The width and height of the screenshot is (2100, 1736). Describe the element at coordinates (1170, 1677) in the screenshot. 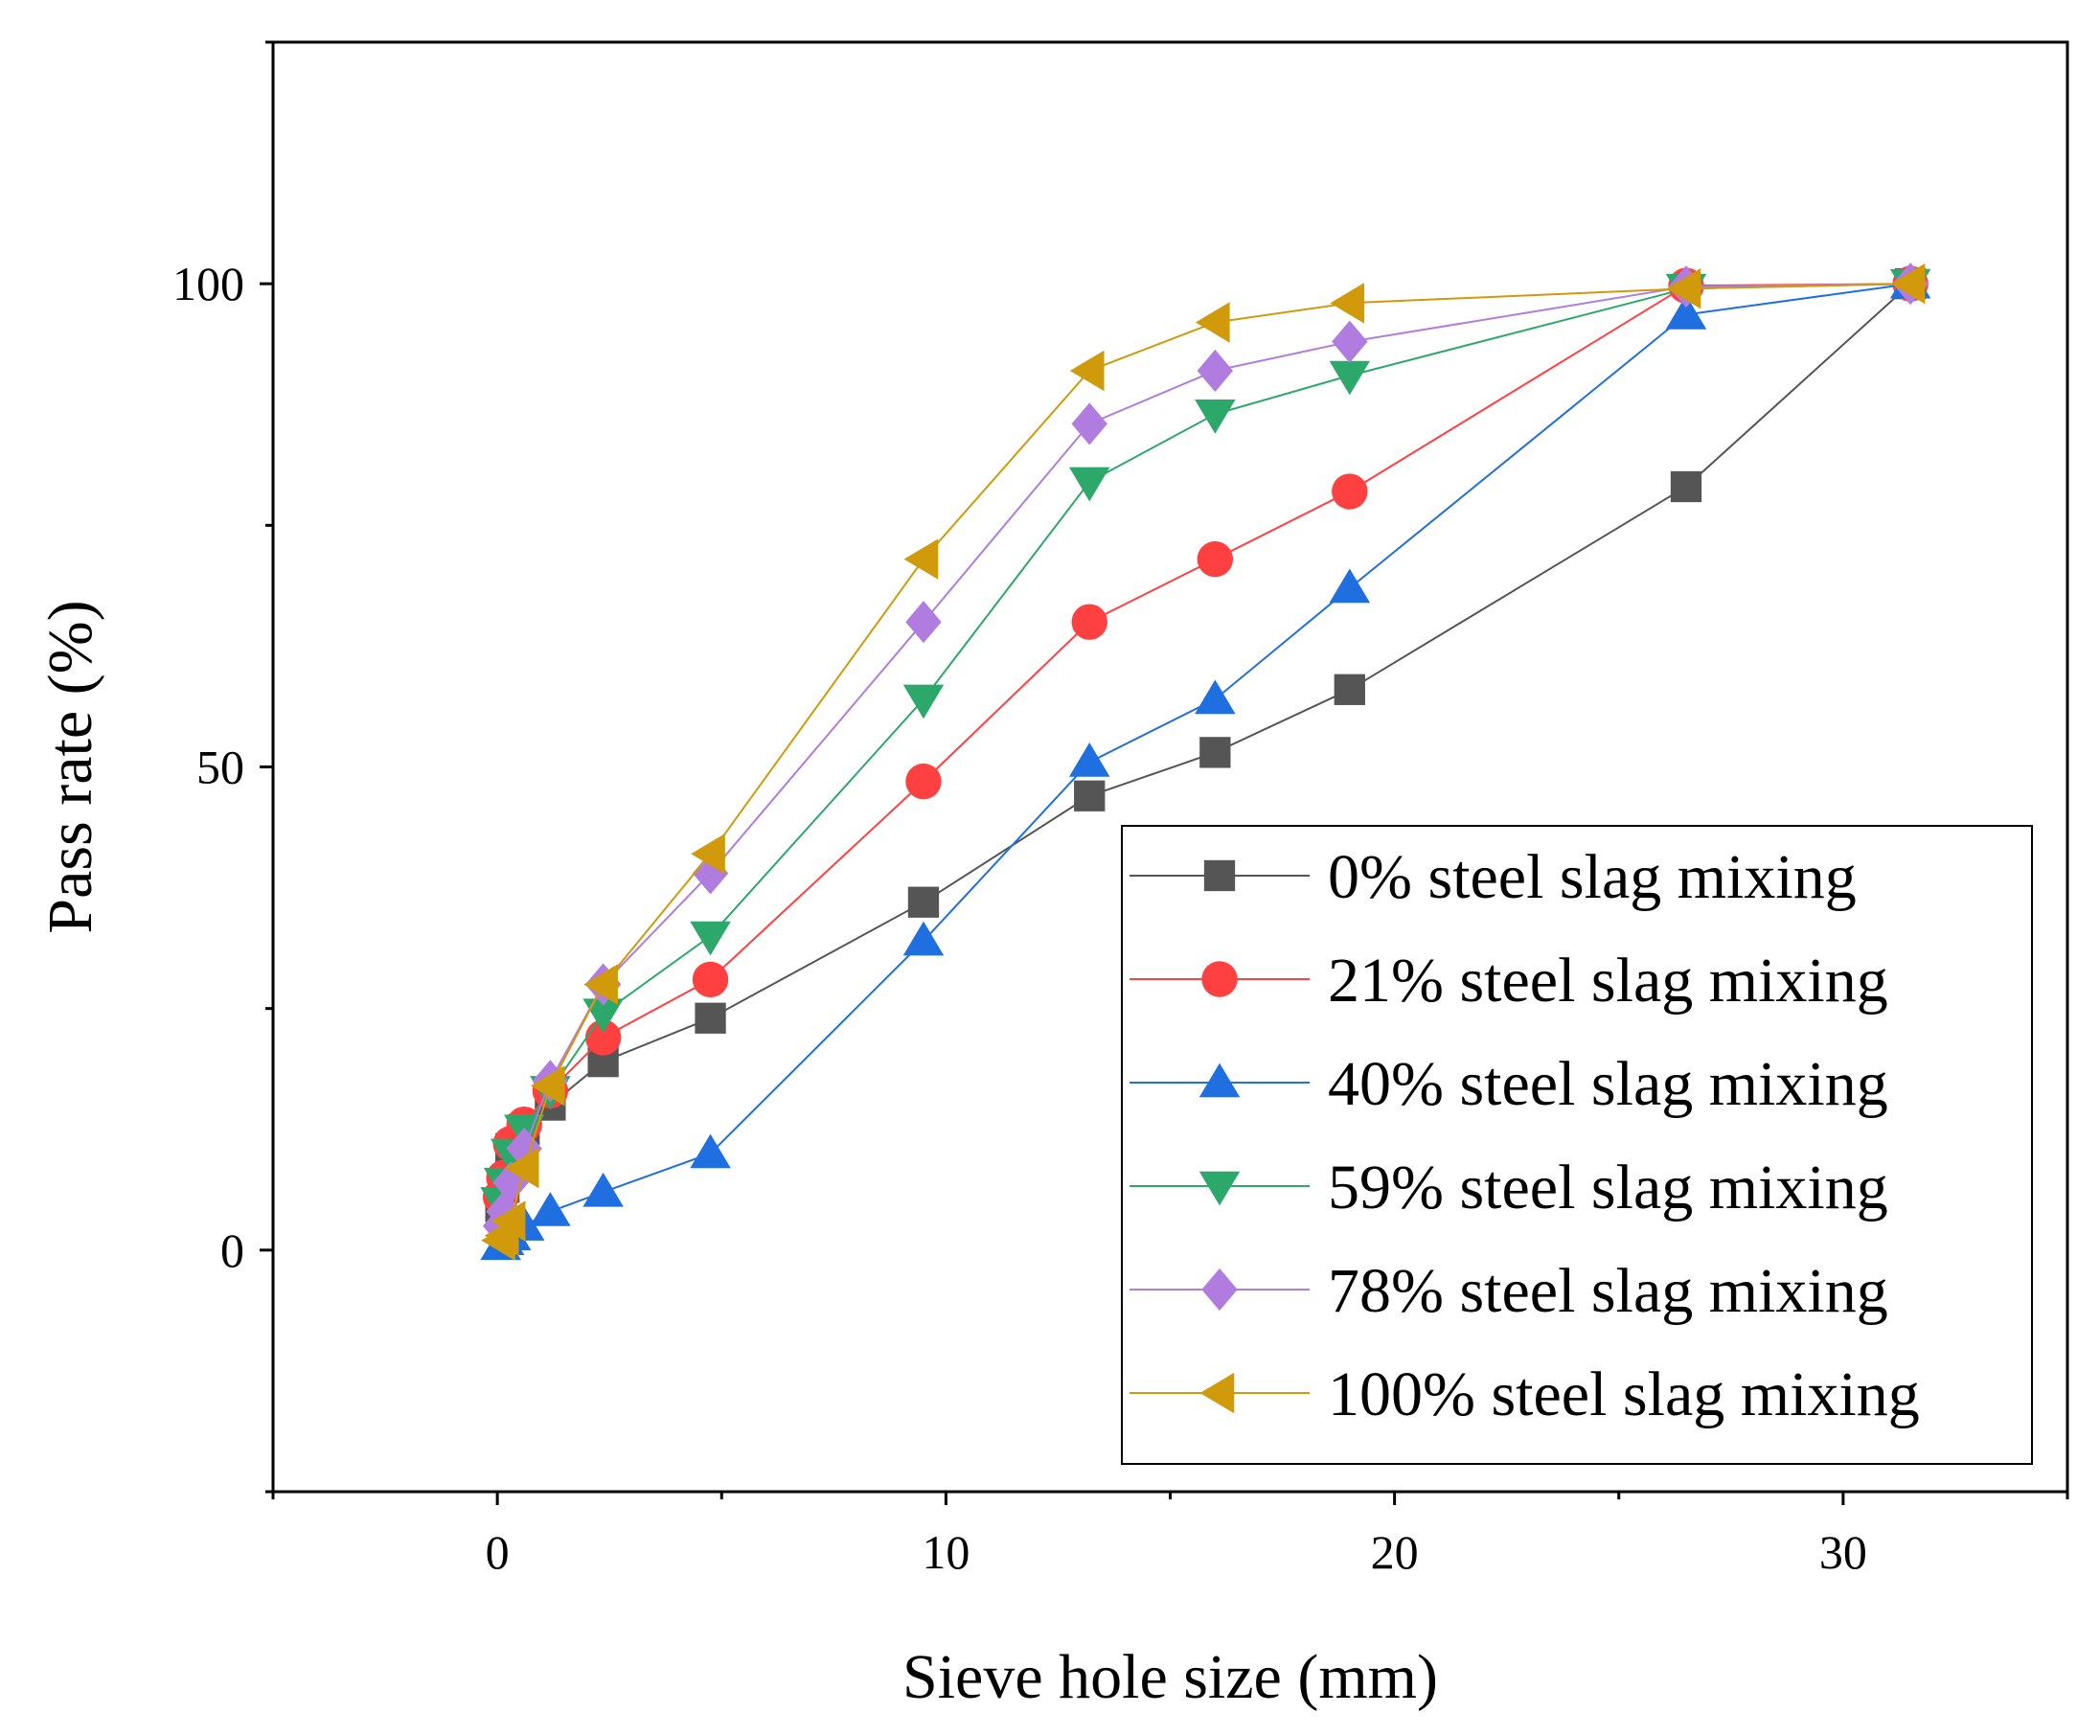

I see `x-axis-title: Sieve hole size (mm)` at that location.